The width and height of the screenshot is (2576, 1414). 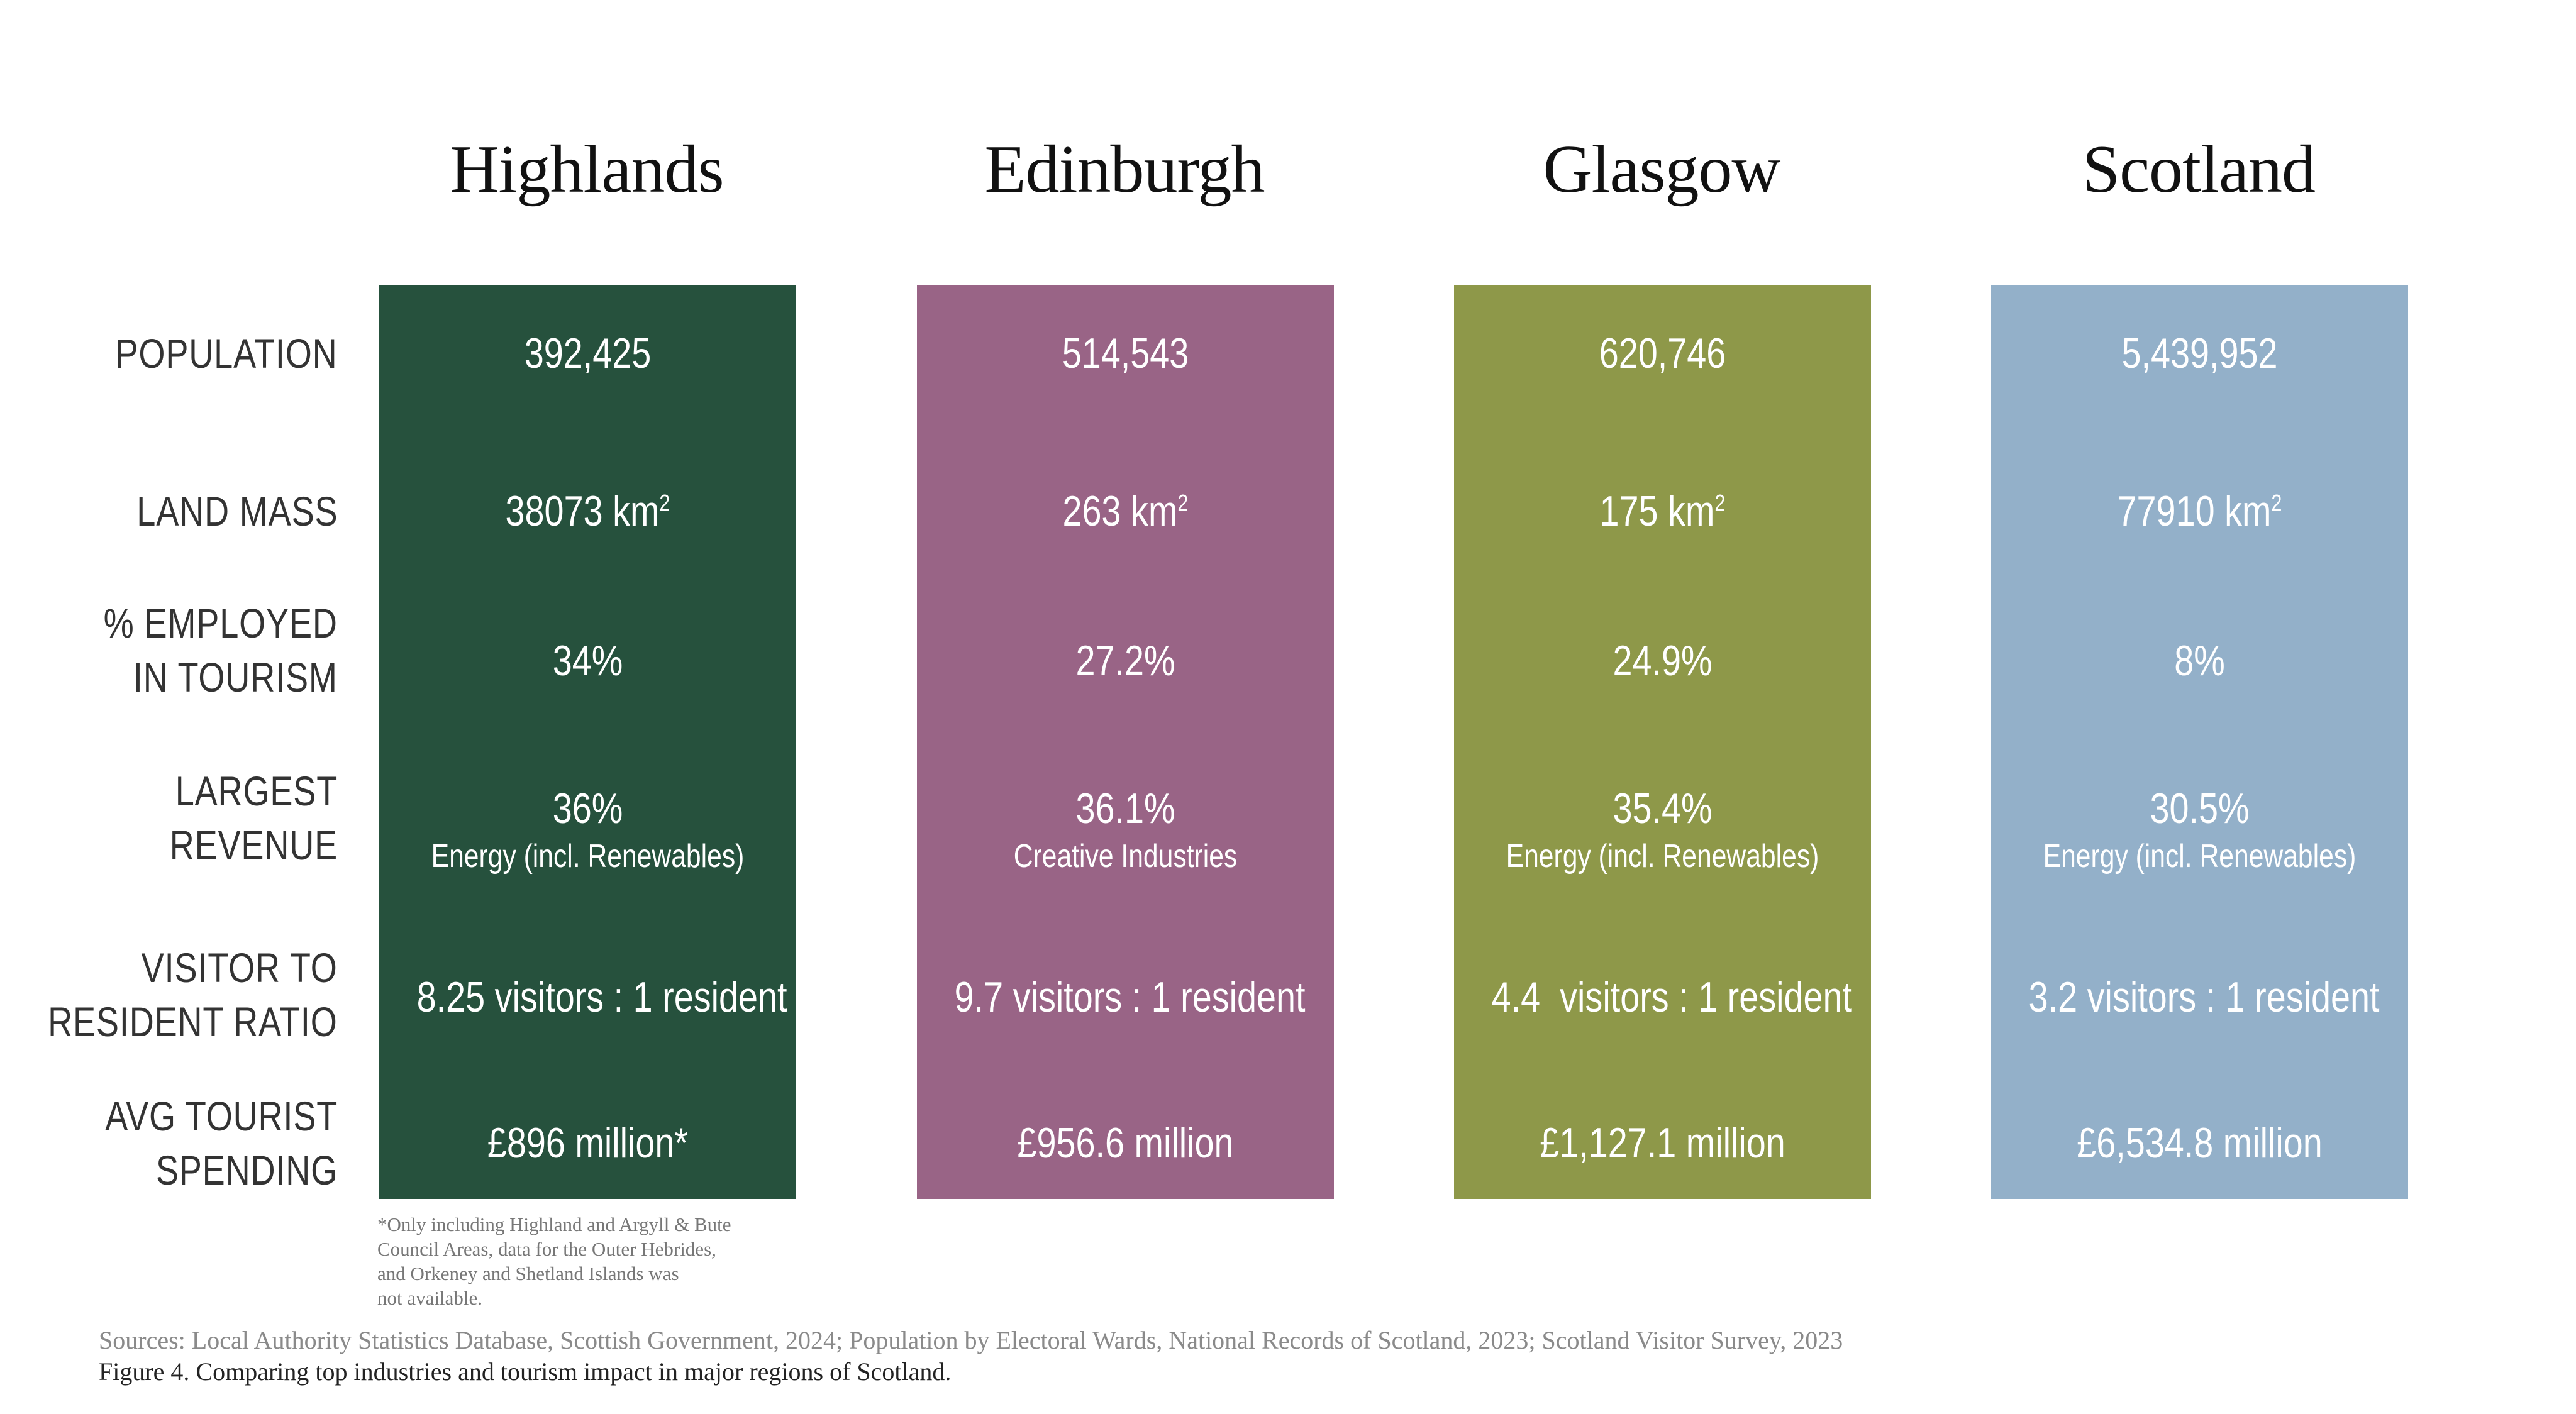 I want to click on visitor-ratio-value: 4.4 visitors : 1 resident, so click(x=1672, y=997).